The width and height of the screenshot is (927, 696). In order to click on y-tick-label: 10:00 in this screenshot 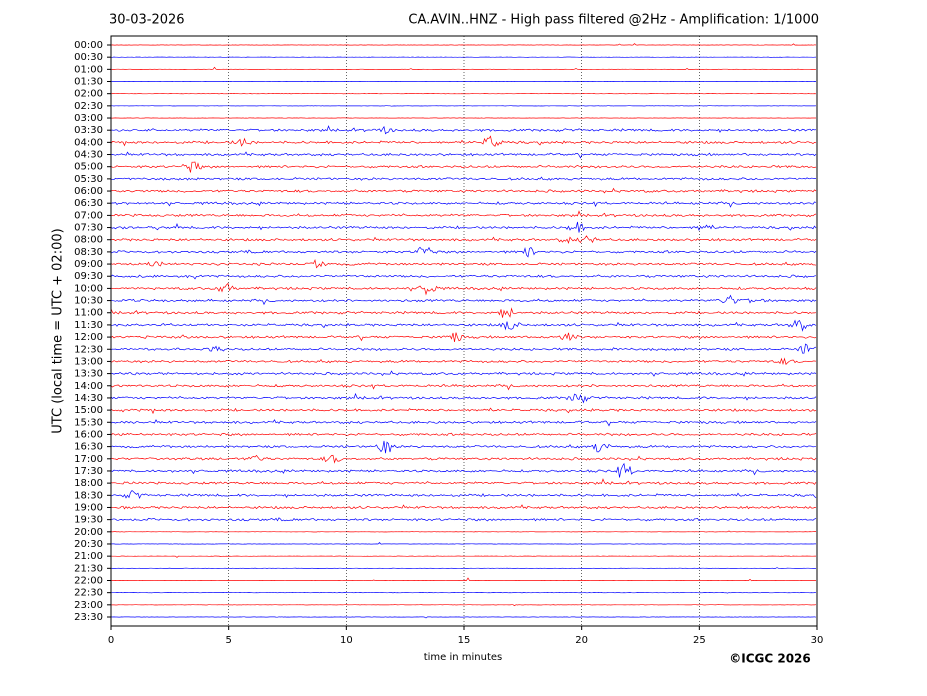, I will do `click(88, 288)`.